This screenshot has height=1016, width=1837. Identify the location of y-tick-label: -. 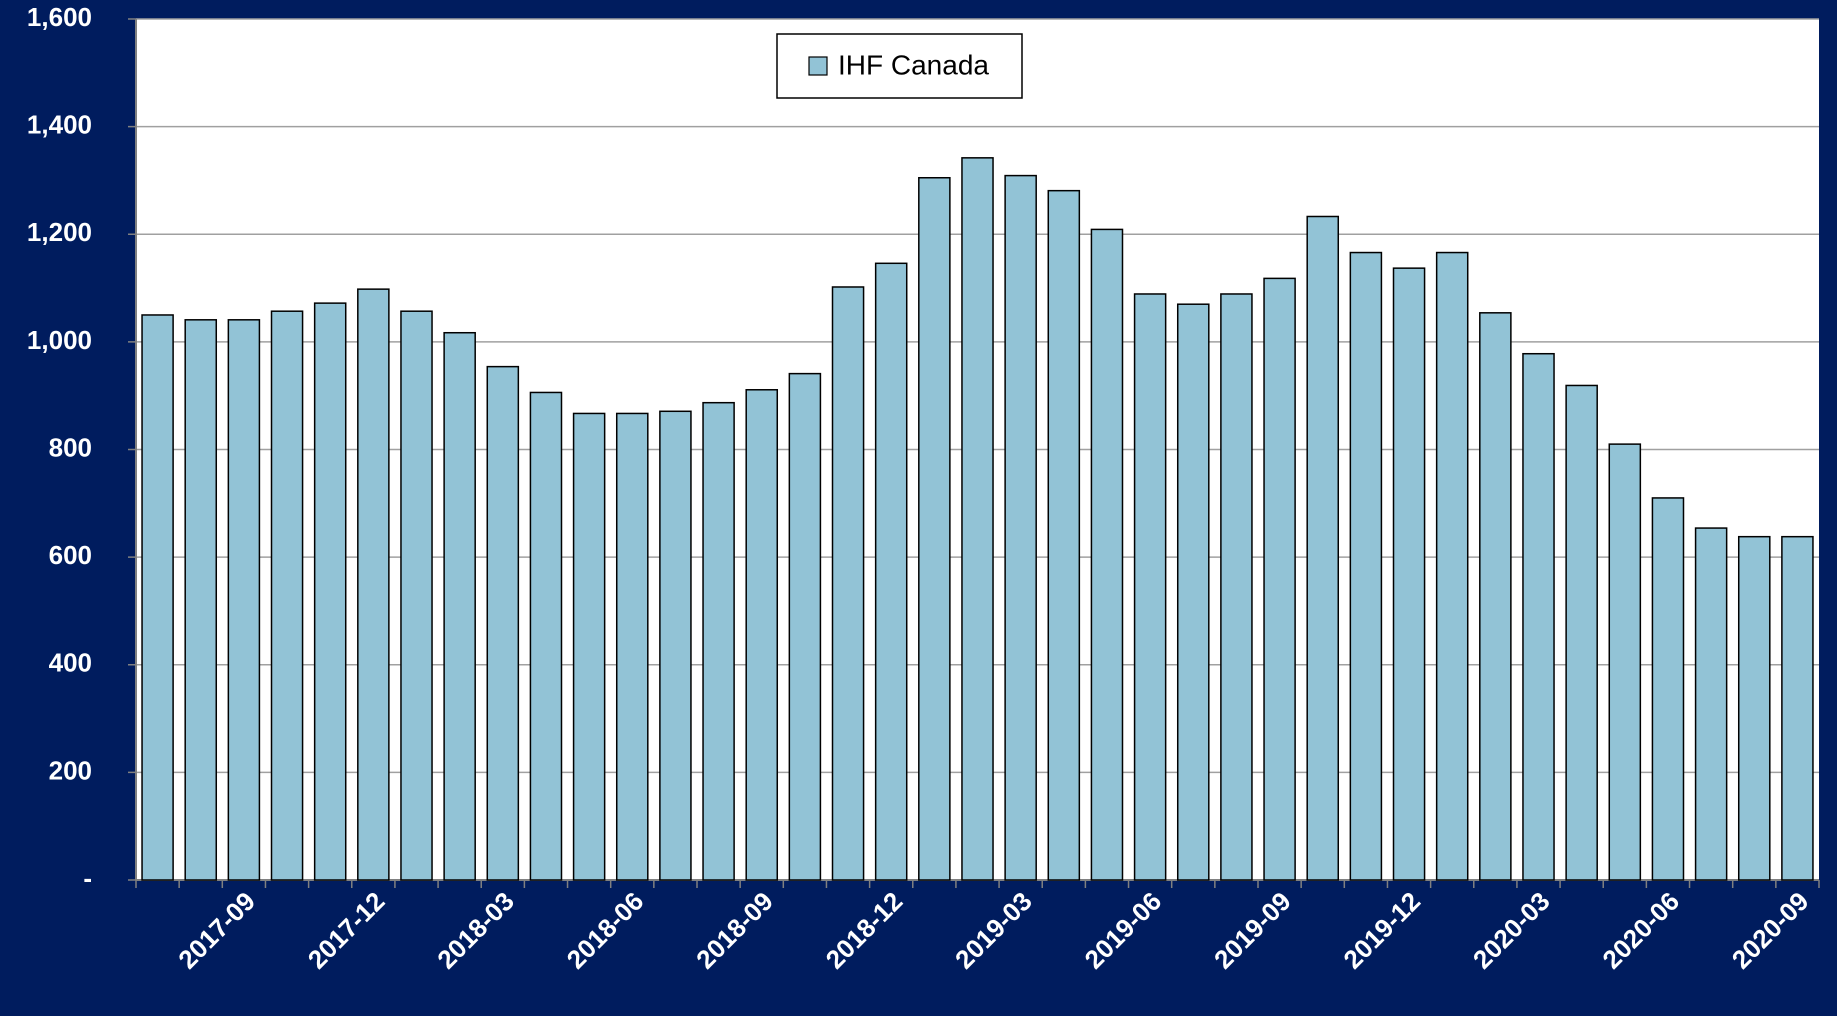
(87, 878).